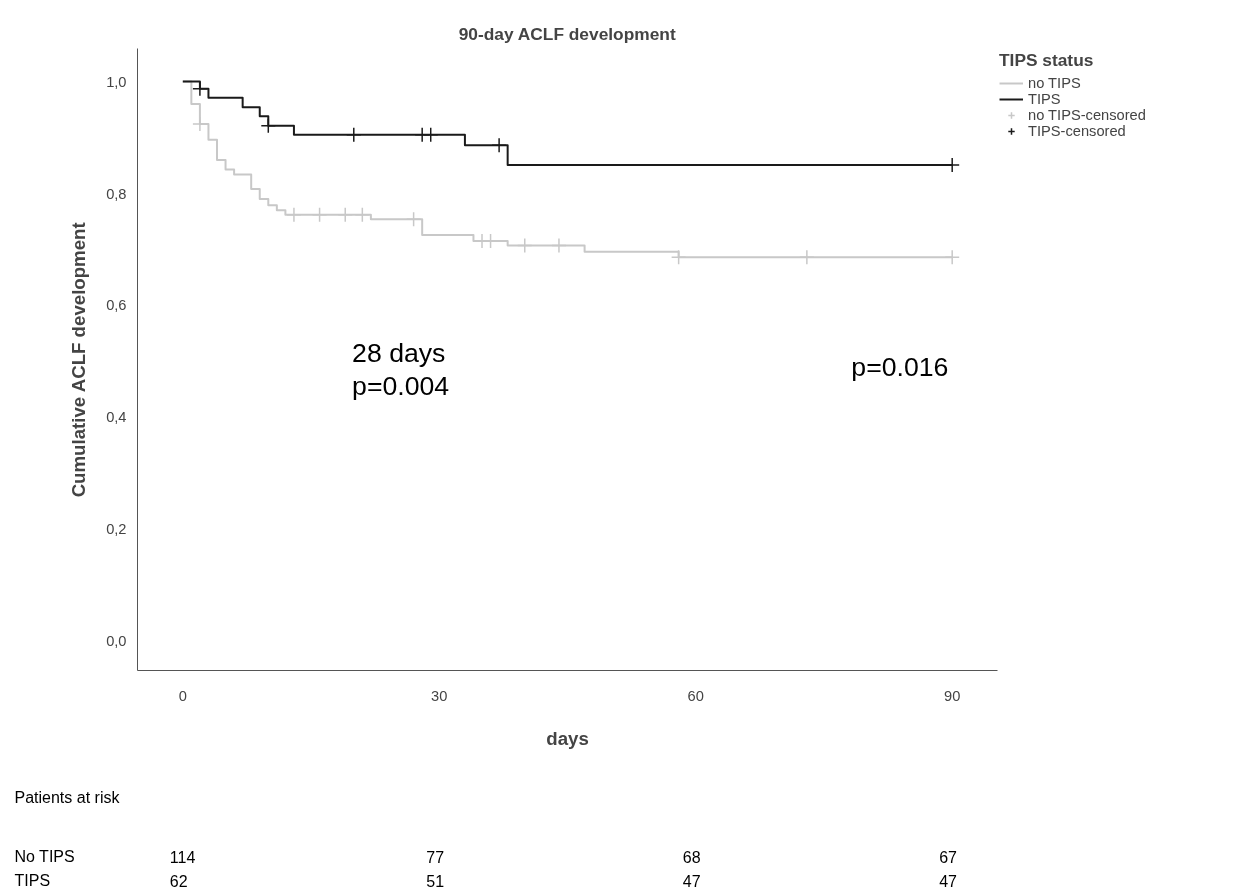 The width and height of the screenshot is (1239, 896). What do you see at coordinates (401, 385) in the screenshot?
I see `annotation: p=0.004` at bounding box center [401, 385].